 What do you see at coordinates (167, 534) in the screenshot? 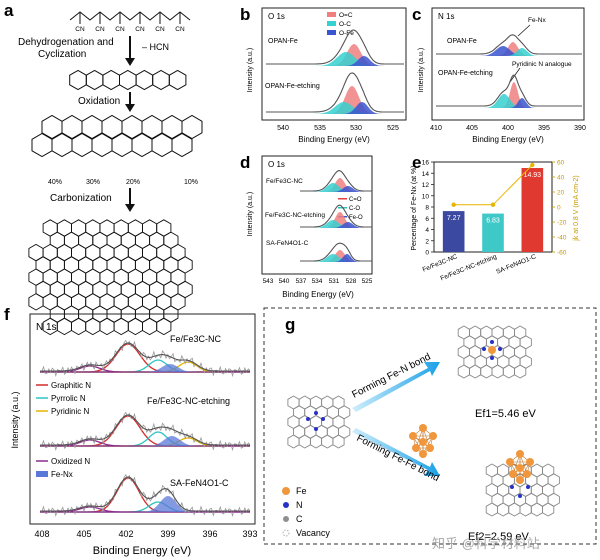
I see `tick: 399` at bounding box center [167, 534].